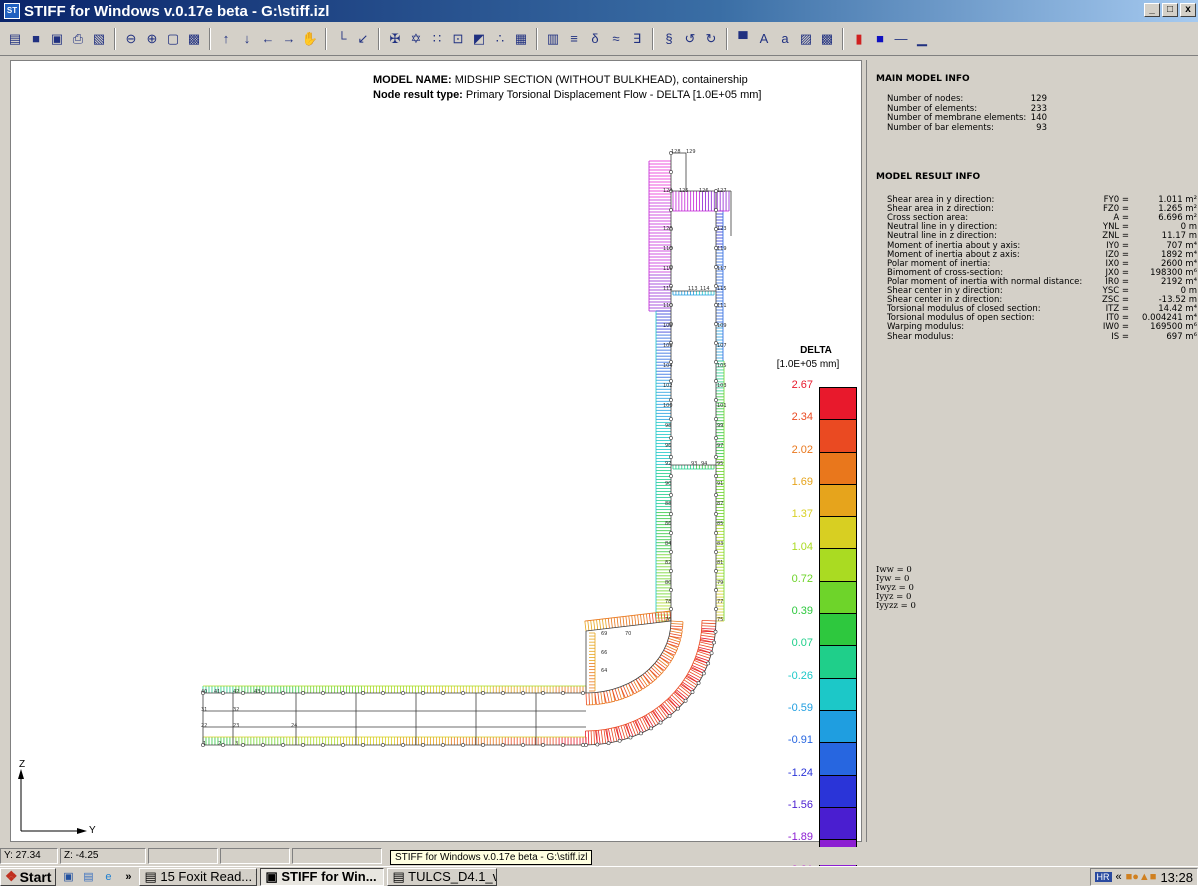 Image resolution: width=1198 pixels, height=886 pixels. I want to click on font-up-icon: A, so click(764, 38).